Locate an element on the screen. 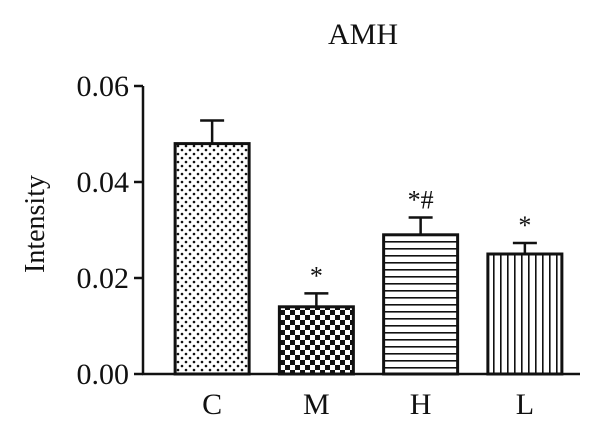  bar-m is located at coordinates (316, 340).